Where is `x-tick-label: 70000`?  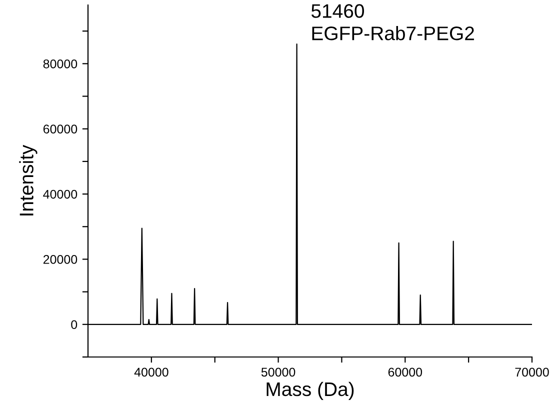
x-tick-label: 70000 is located at coordinates (532, 372).